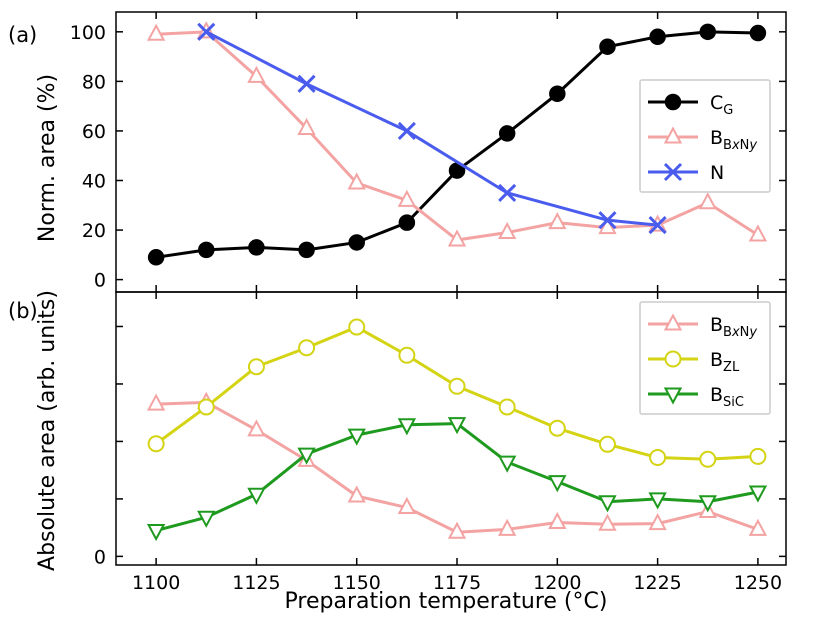 The height and width of the screenshot is (628, 829). Describe the element at coordinates (758, 583) in the screenshot. I see `x-tick-label: 1250` at that location.